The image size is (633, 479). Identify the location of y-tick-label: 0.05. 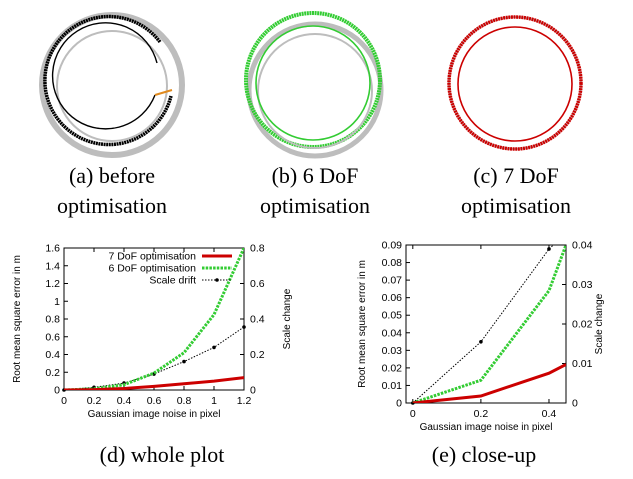
(392, 316).